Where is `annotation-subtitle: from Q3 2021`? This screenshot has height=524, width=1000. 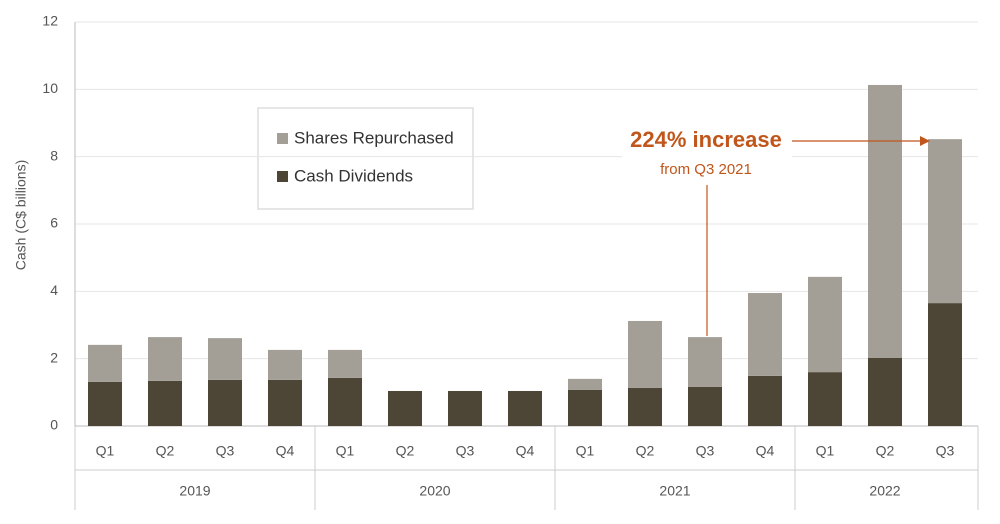
annotation-subtitle: from Q3 2021 is located at coordinates (706, 169).